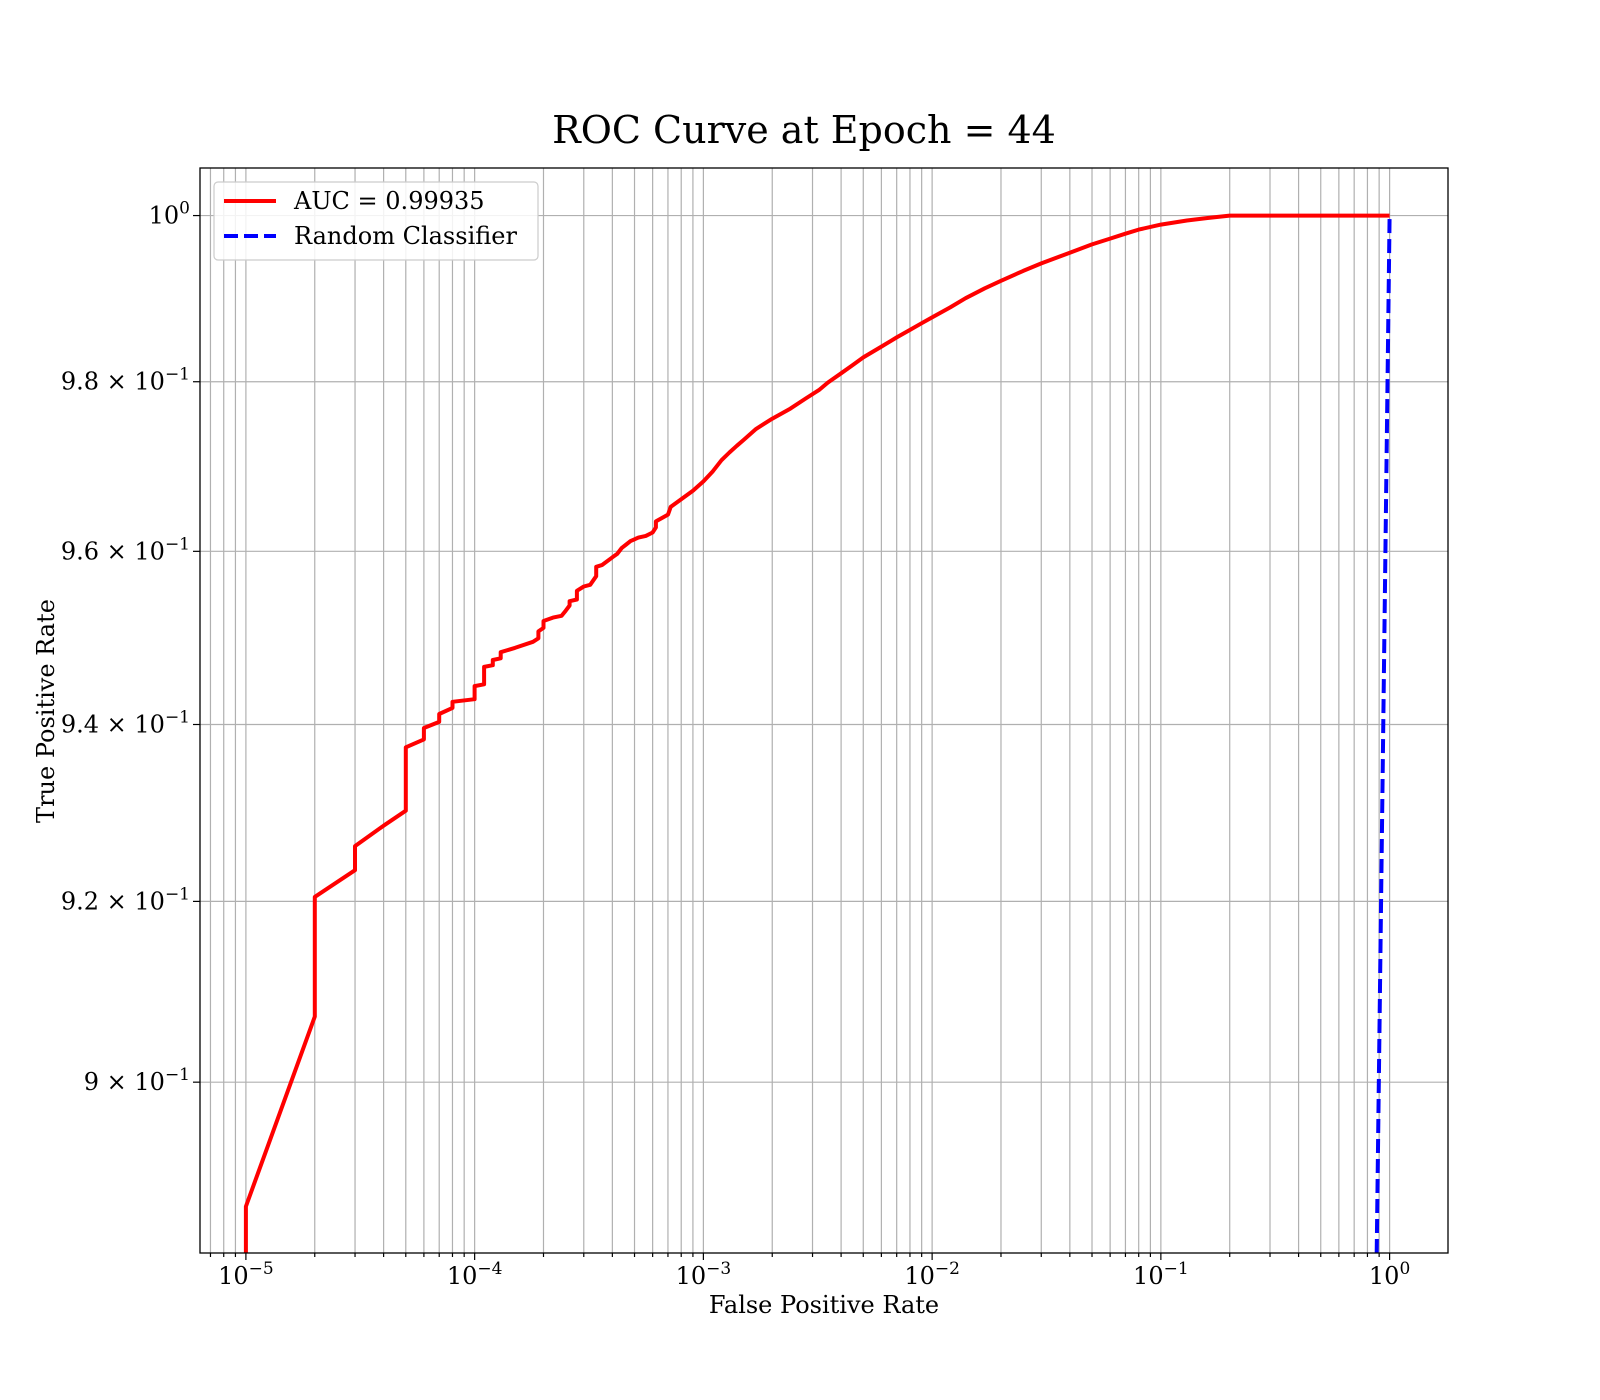 The image size is (1600, 1400). I want to click on x-tick-label: 10⁻⁴, so click(475, 1274).